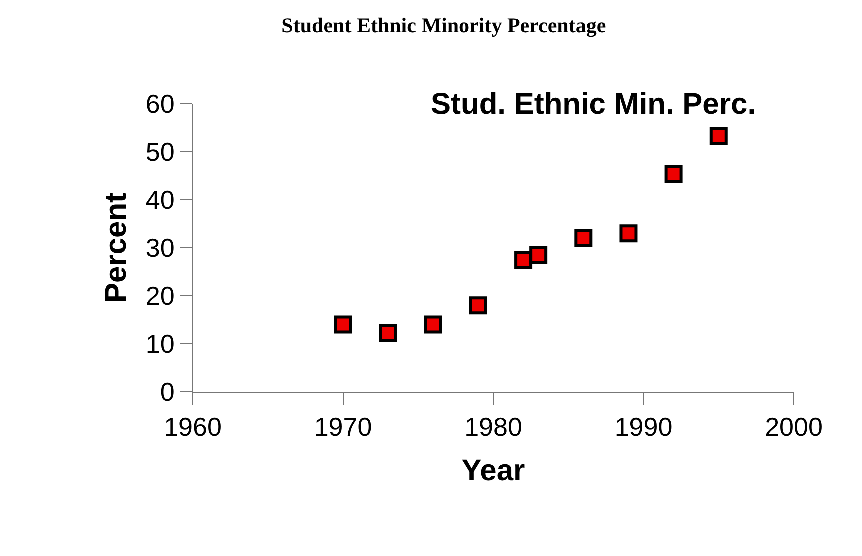 The width and height of the screenshot is (862, 556). I want to click on x-tick-label: 1980, so click(493, 427).